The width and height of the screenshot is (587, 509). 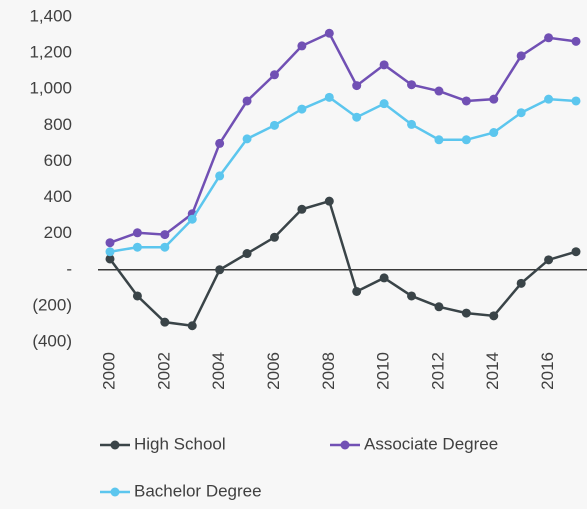 What do you see at coordinates (58, 196) in the screenshot?
I see `y-tick-label: 400` at bounding box center [58, 196].